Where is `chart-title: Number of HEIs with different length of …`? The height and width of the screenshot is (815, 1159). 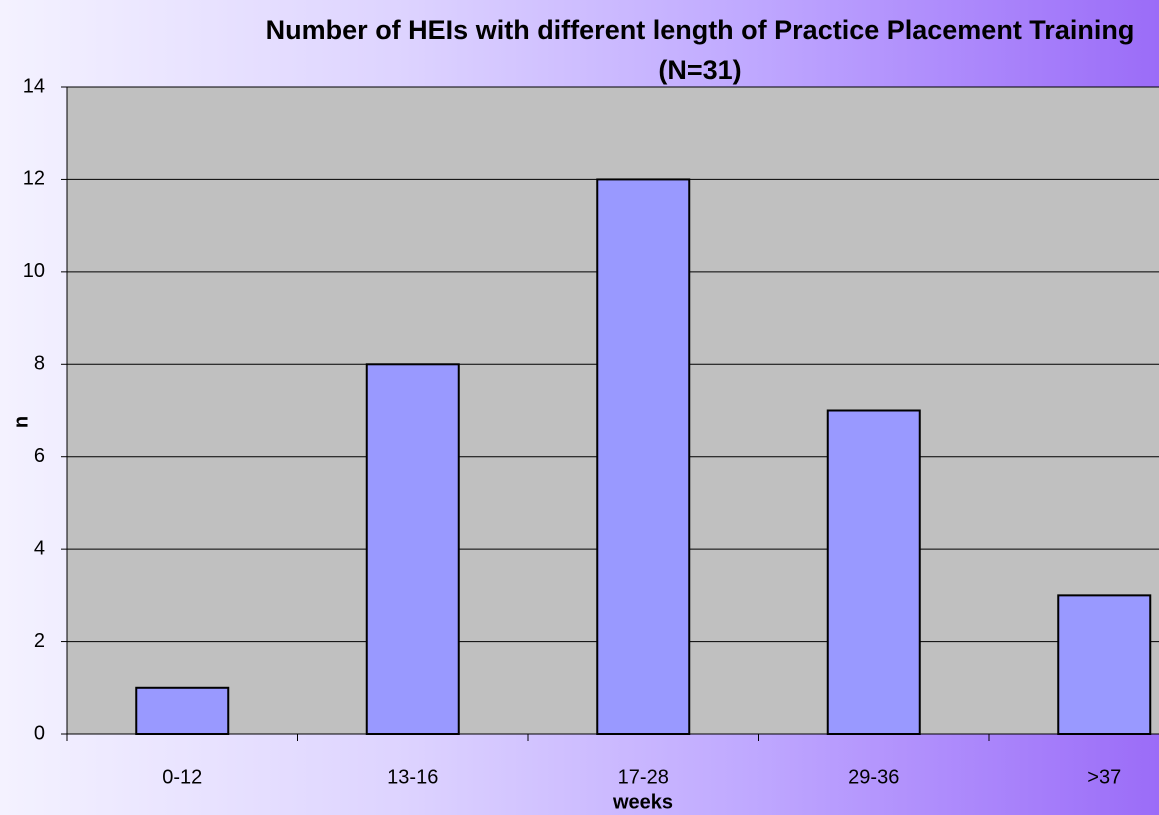
chart-title: Number of HEIs with different length of … is located at coordinates (700, 50).